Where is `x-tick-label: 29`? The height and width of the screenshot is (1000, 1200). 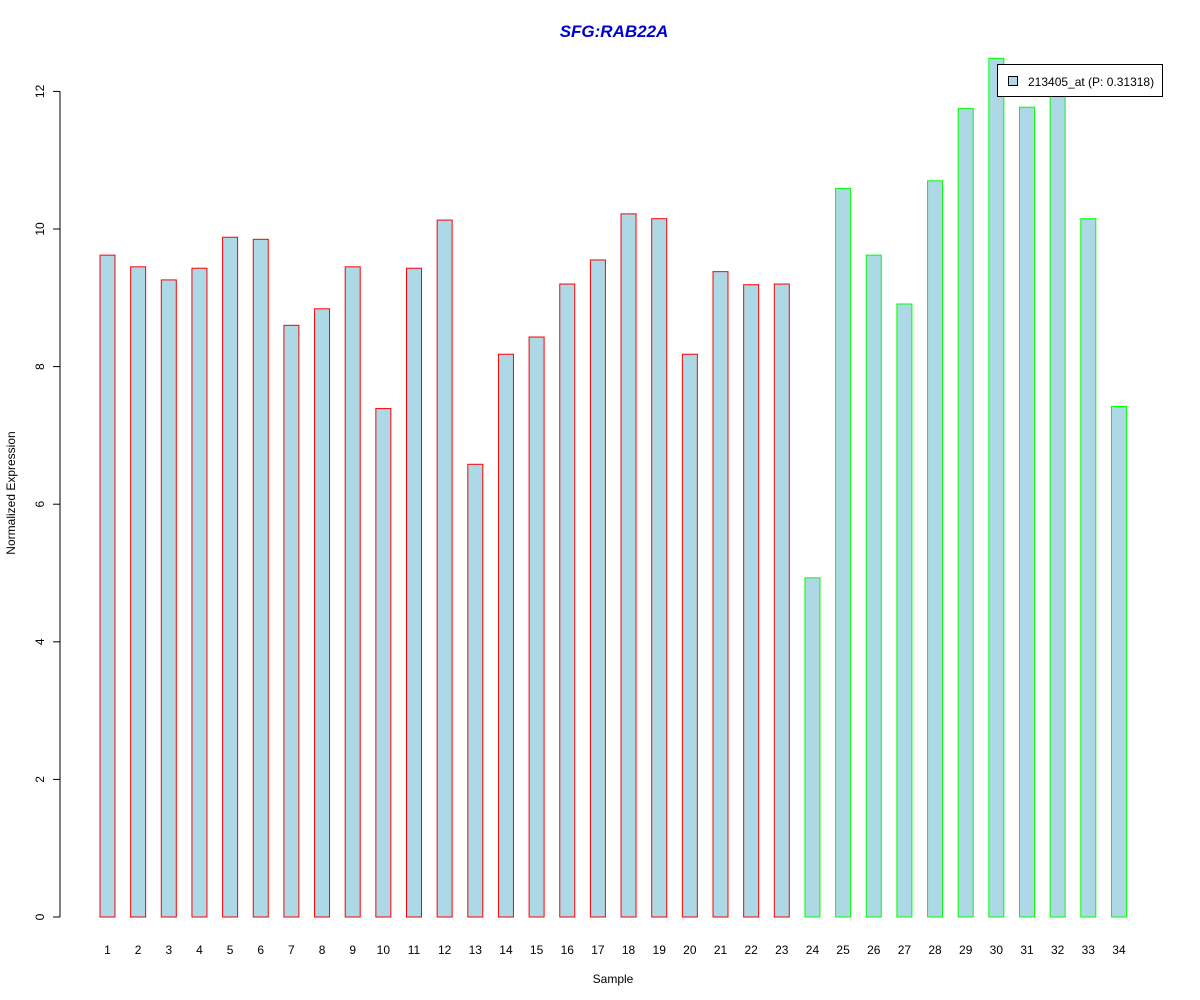
x-tick-label: 29 is located at coordinates (966, 950).